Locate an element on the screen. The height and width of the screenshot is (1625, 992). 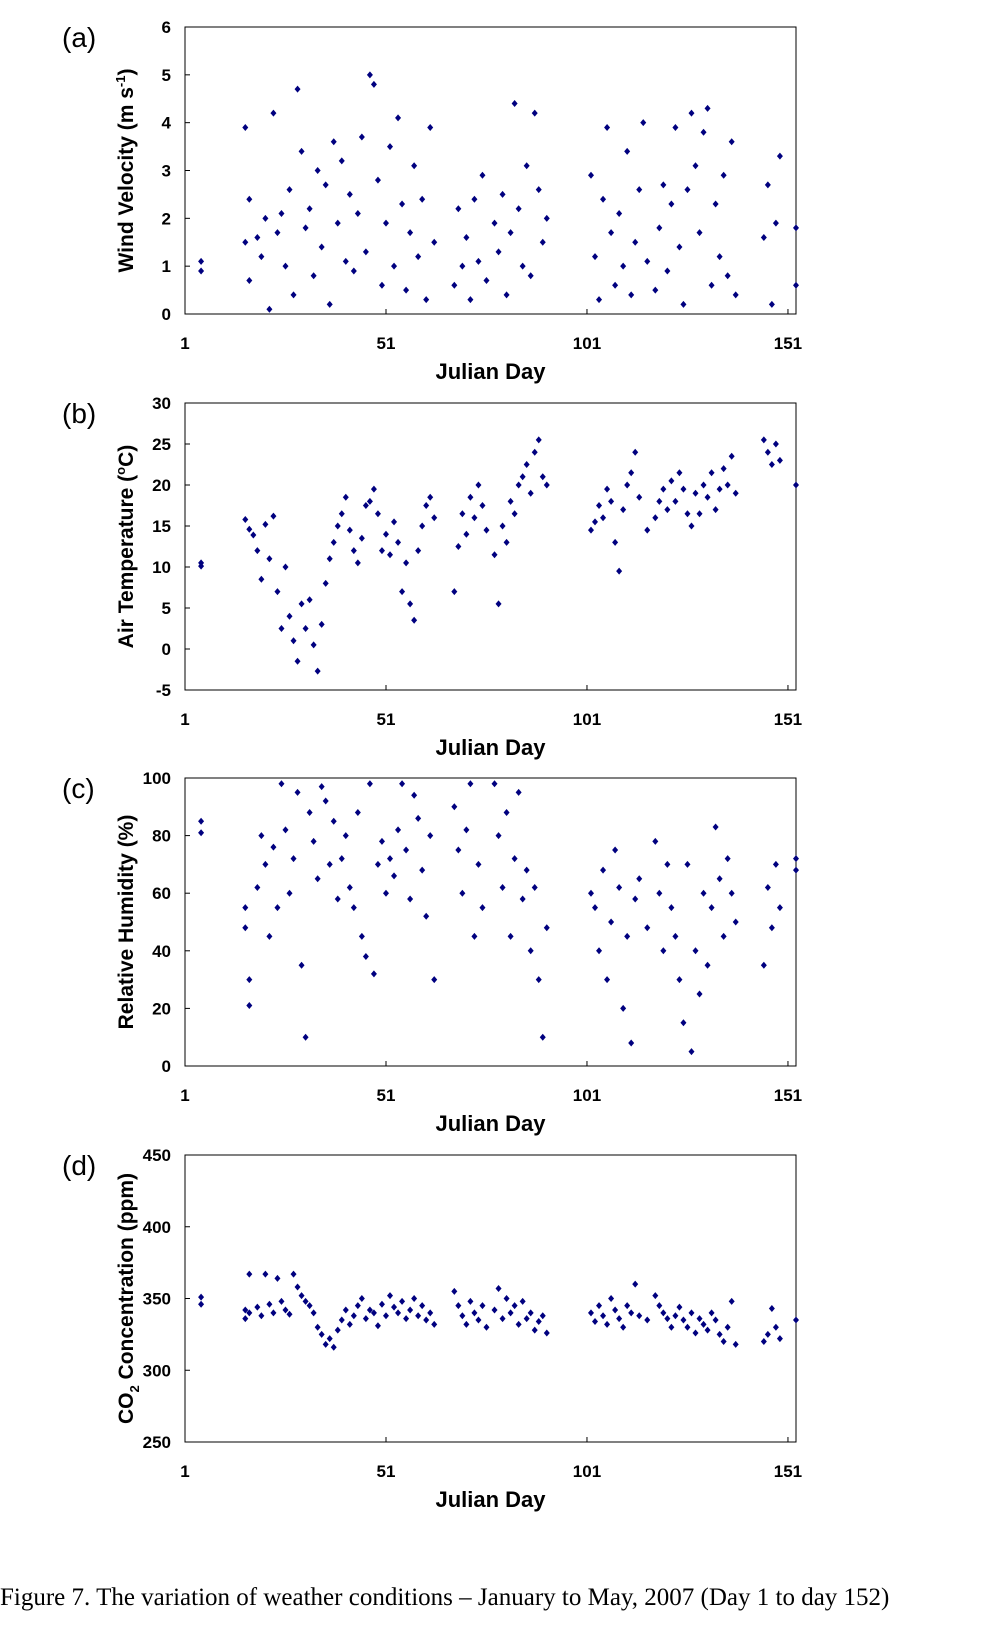
x-tick-label: 51 is located at coordinates (386, 343).